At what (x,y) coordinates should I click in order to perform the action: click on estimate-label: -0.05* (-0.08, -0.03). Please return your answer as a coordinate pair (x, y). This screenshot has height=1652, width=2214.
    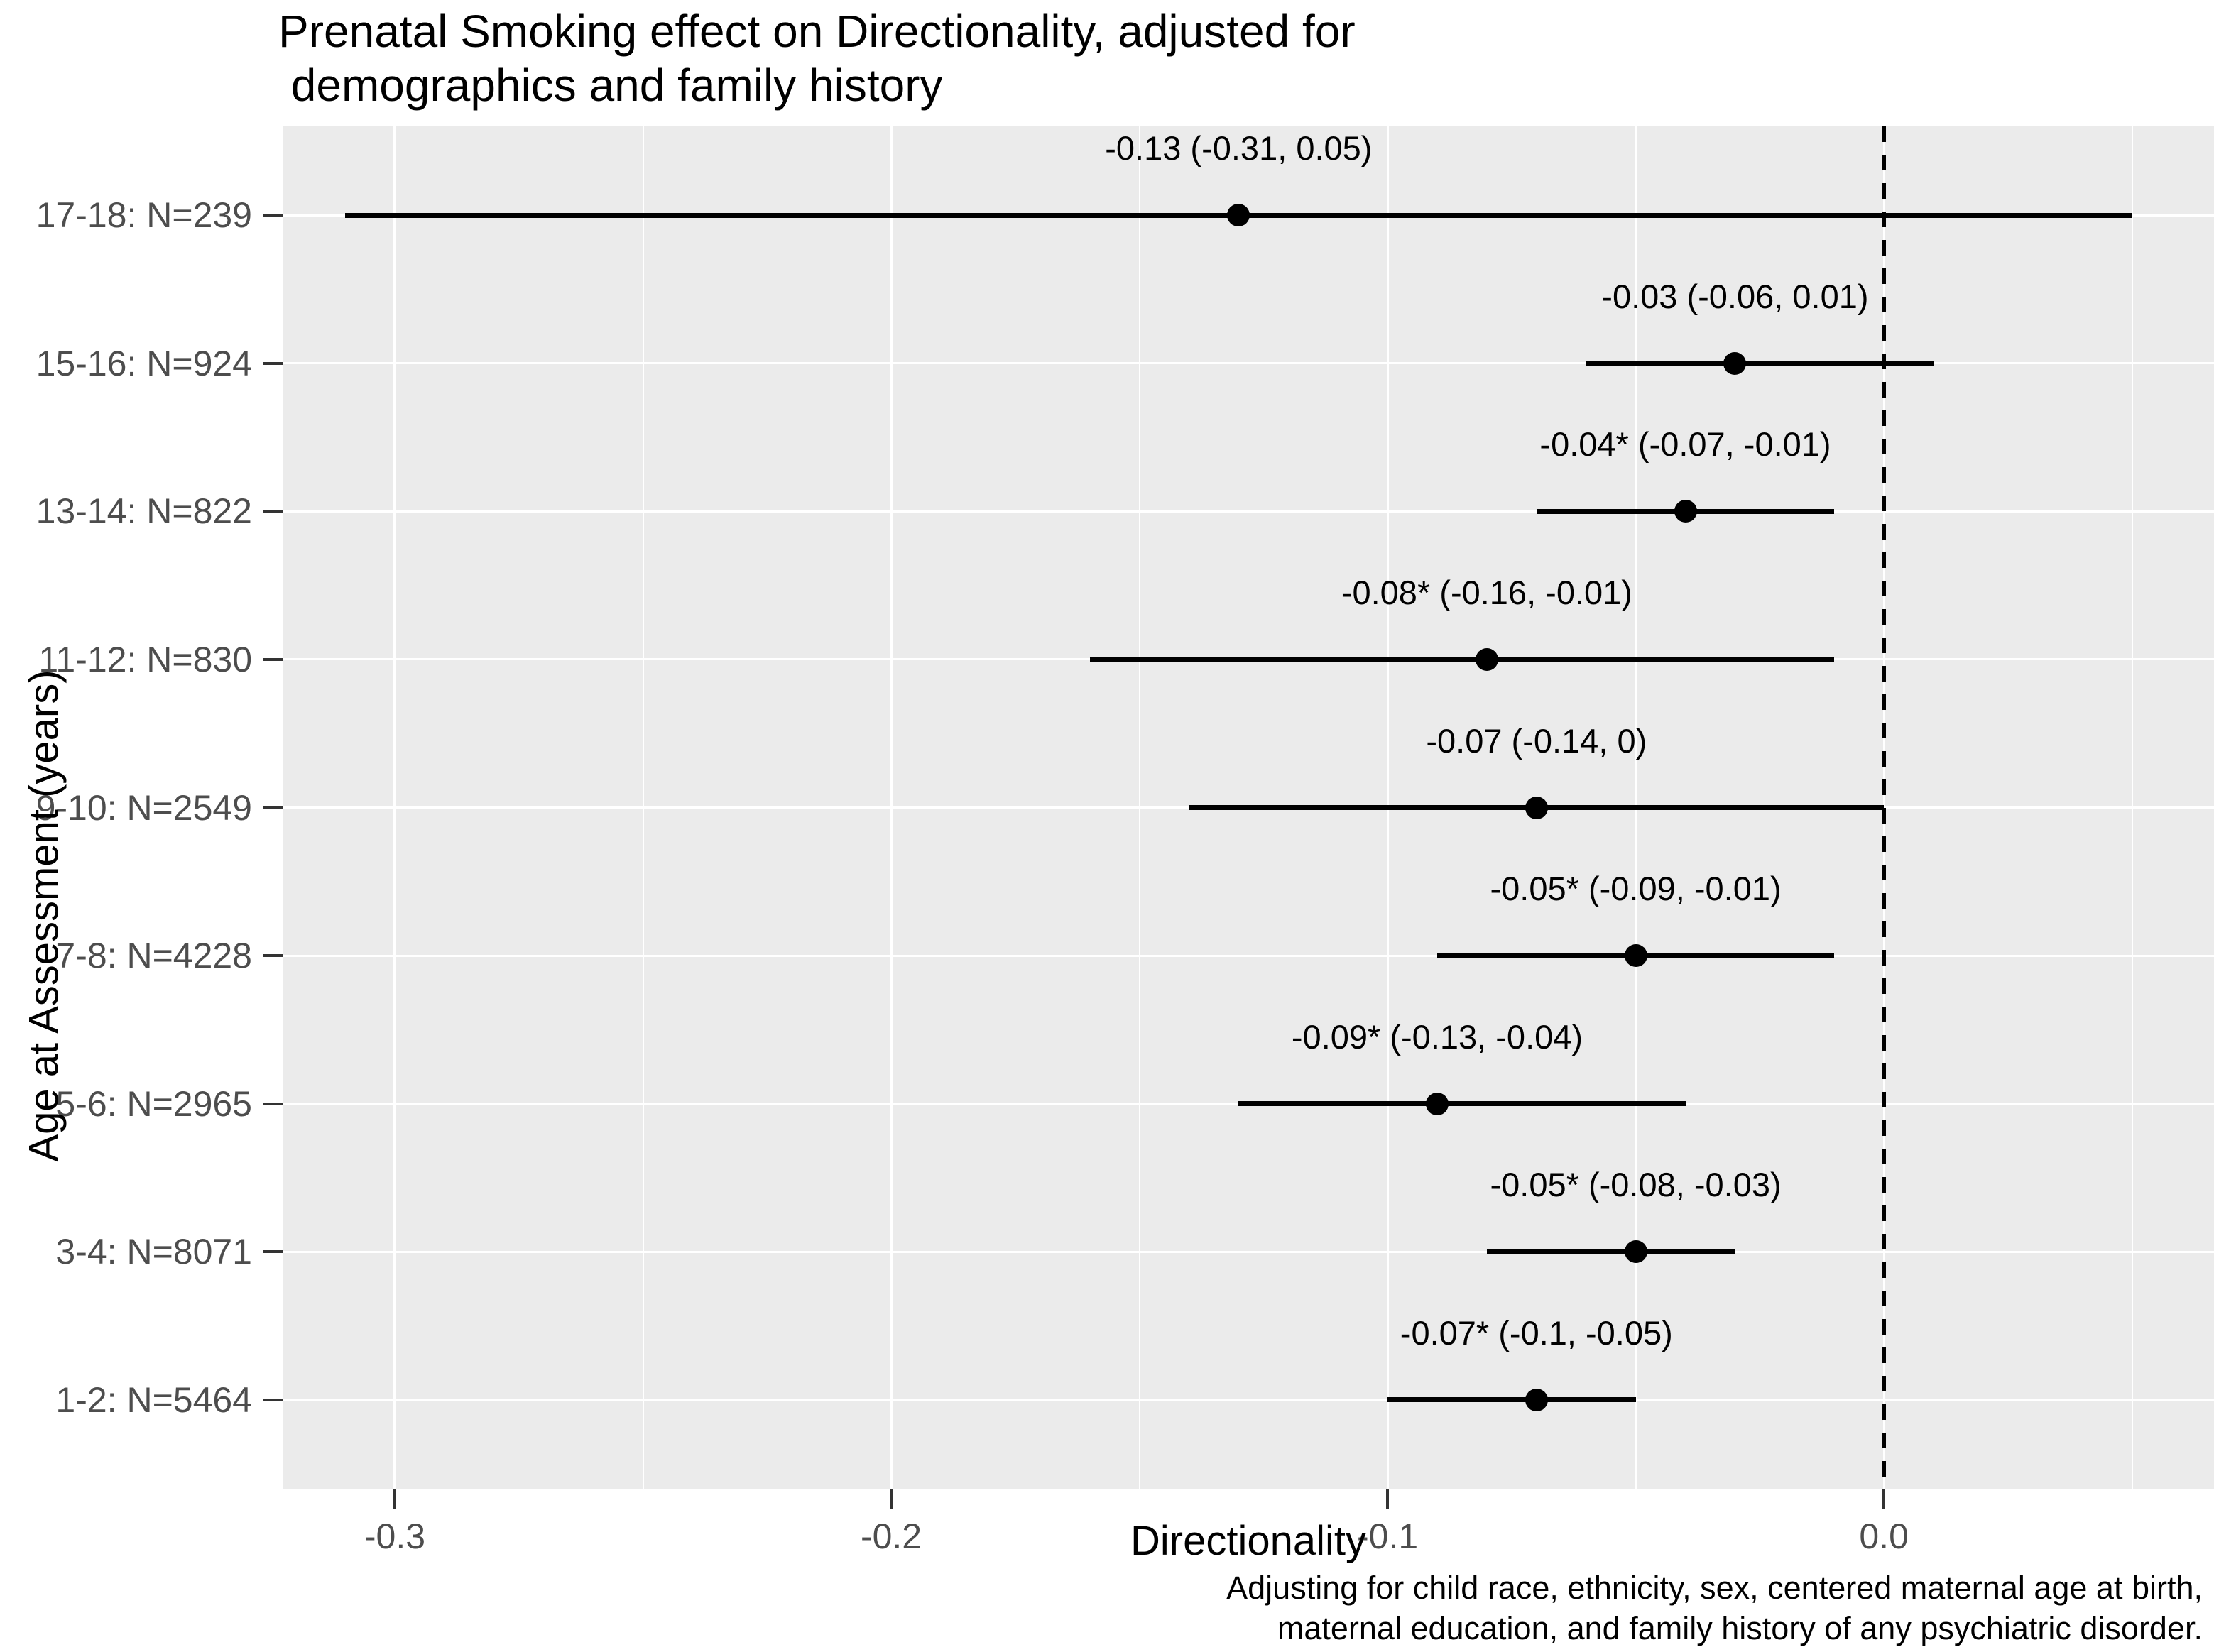
    Looking at the image, I should click on (1636, 1185).